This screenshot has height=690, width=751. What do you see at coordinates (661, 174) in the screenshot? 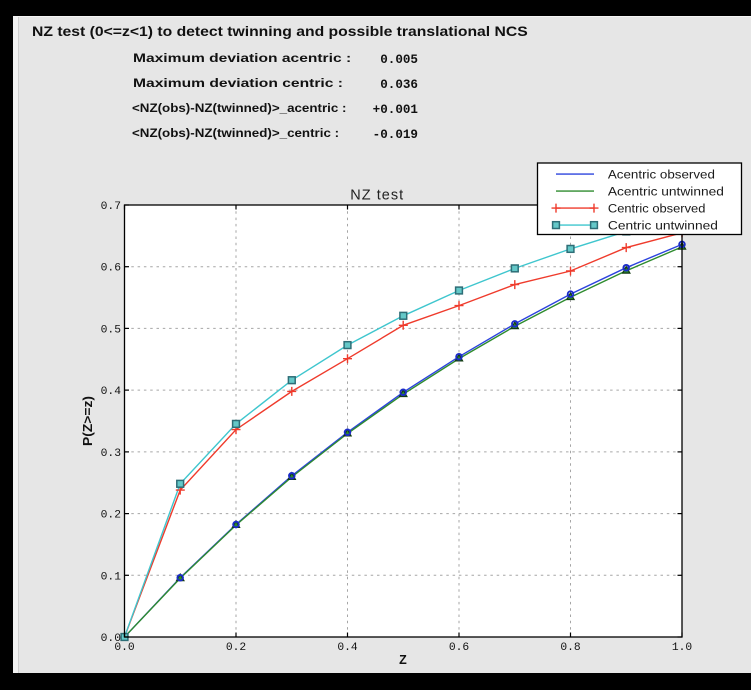
I see `svg-text: Acentric observed` at bounding box center [661, 174].